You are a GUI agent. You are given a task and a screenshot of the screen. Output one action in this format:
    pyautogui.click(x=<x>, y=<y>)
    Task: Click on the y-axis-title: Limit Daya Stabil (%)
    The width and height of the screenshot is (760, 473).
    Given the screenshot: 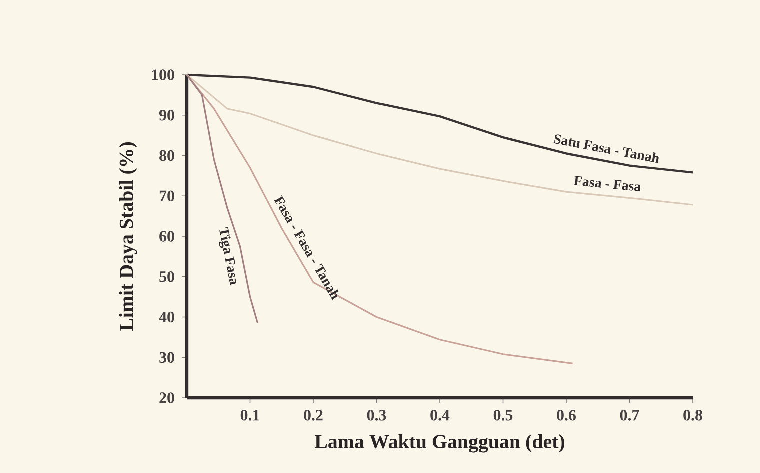 What is the action you would take?
    pyautogui.click(x=128, y=237)
    